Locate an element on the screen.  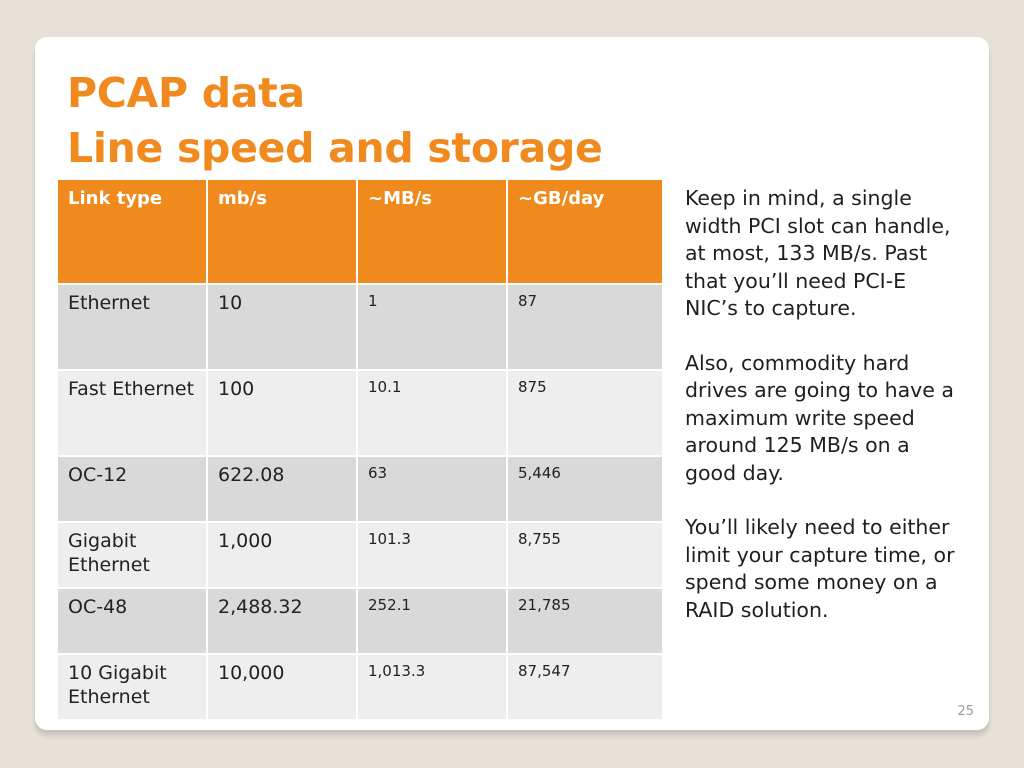
cell-MBps: 63 is located at coordinates (432, 489).